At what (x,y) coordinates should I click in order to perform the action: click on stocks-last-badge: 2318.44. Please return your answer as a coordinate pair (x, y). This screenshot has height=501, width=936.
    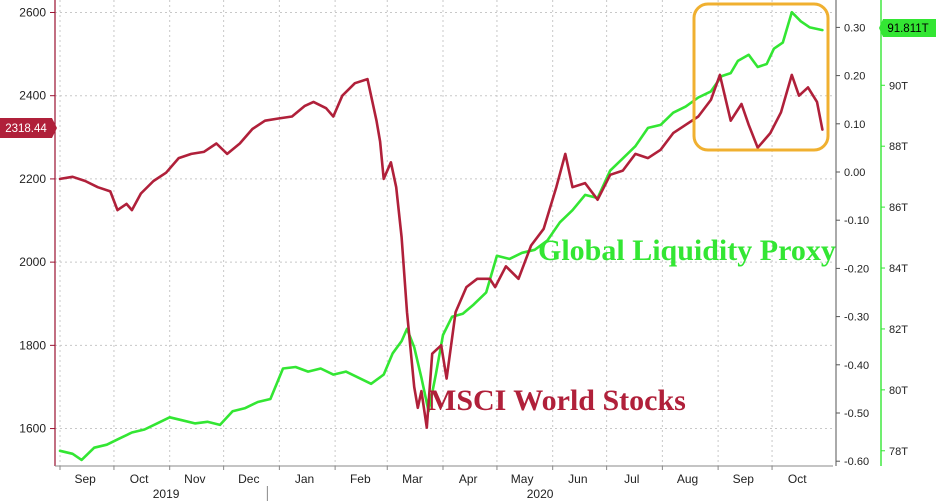
    Looking at the image, I should click on (28, 128).